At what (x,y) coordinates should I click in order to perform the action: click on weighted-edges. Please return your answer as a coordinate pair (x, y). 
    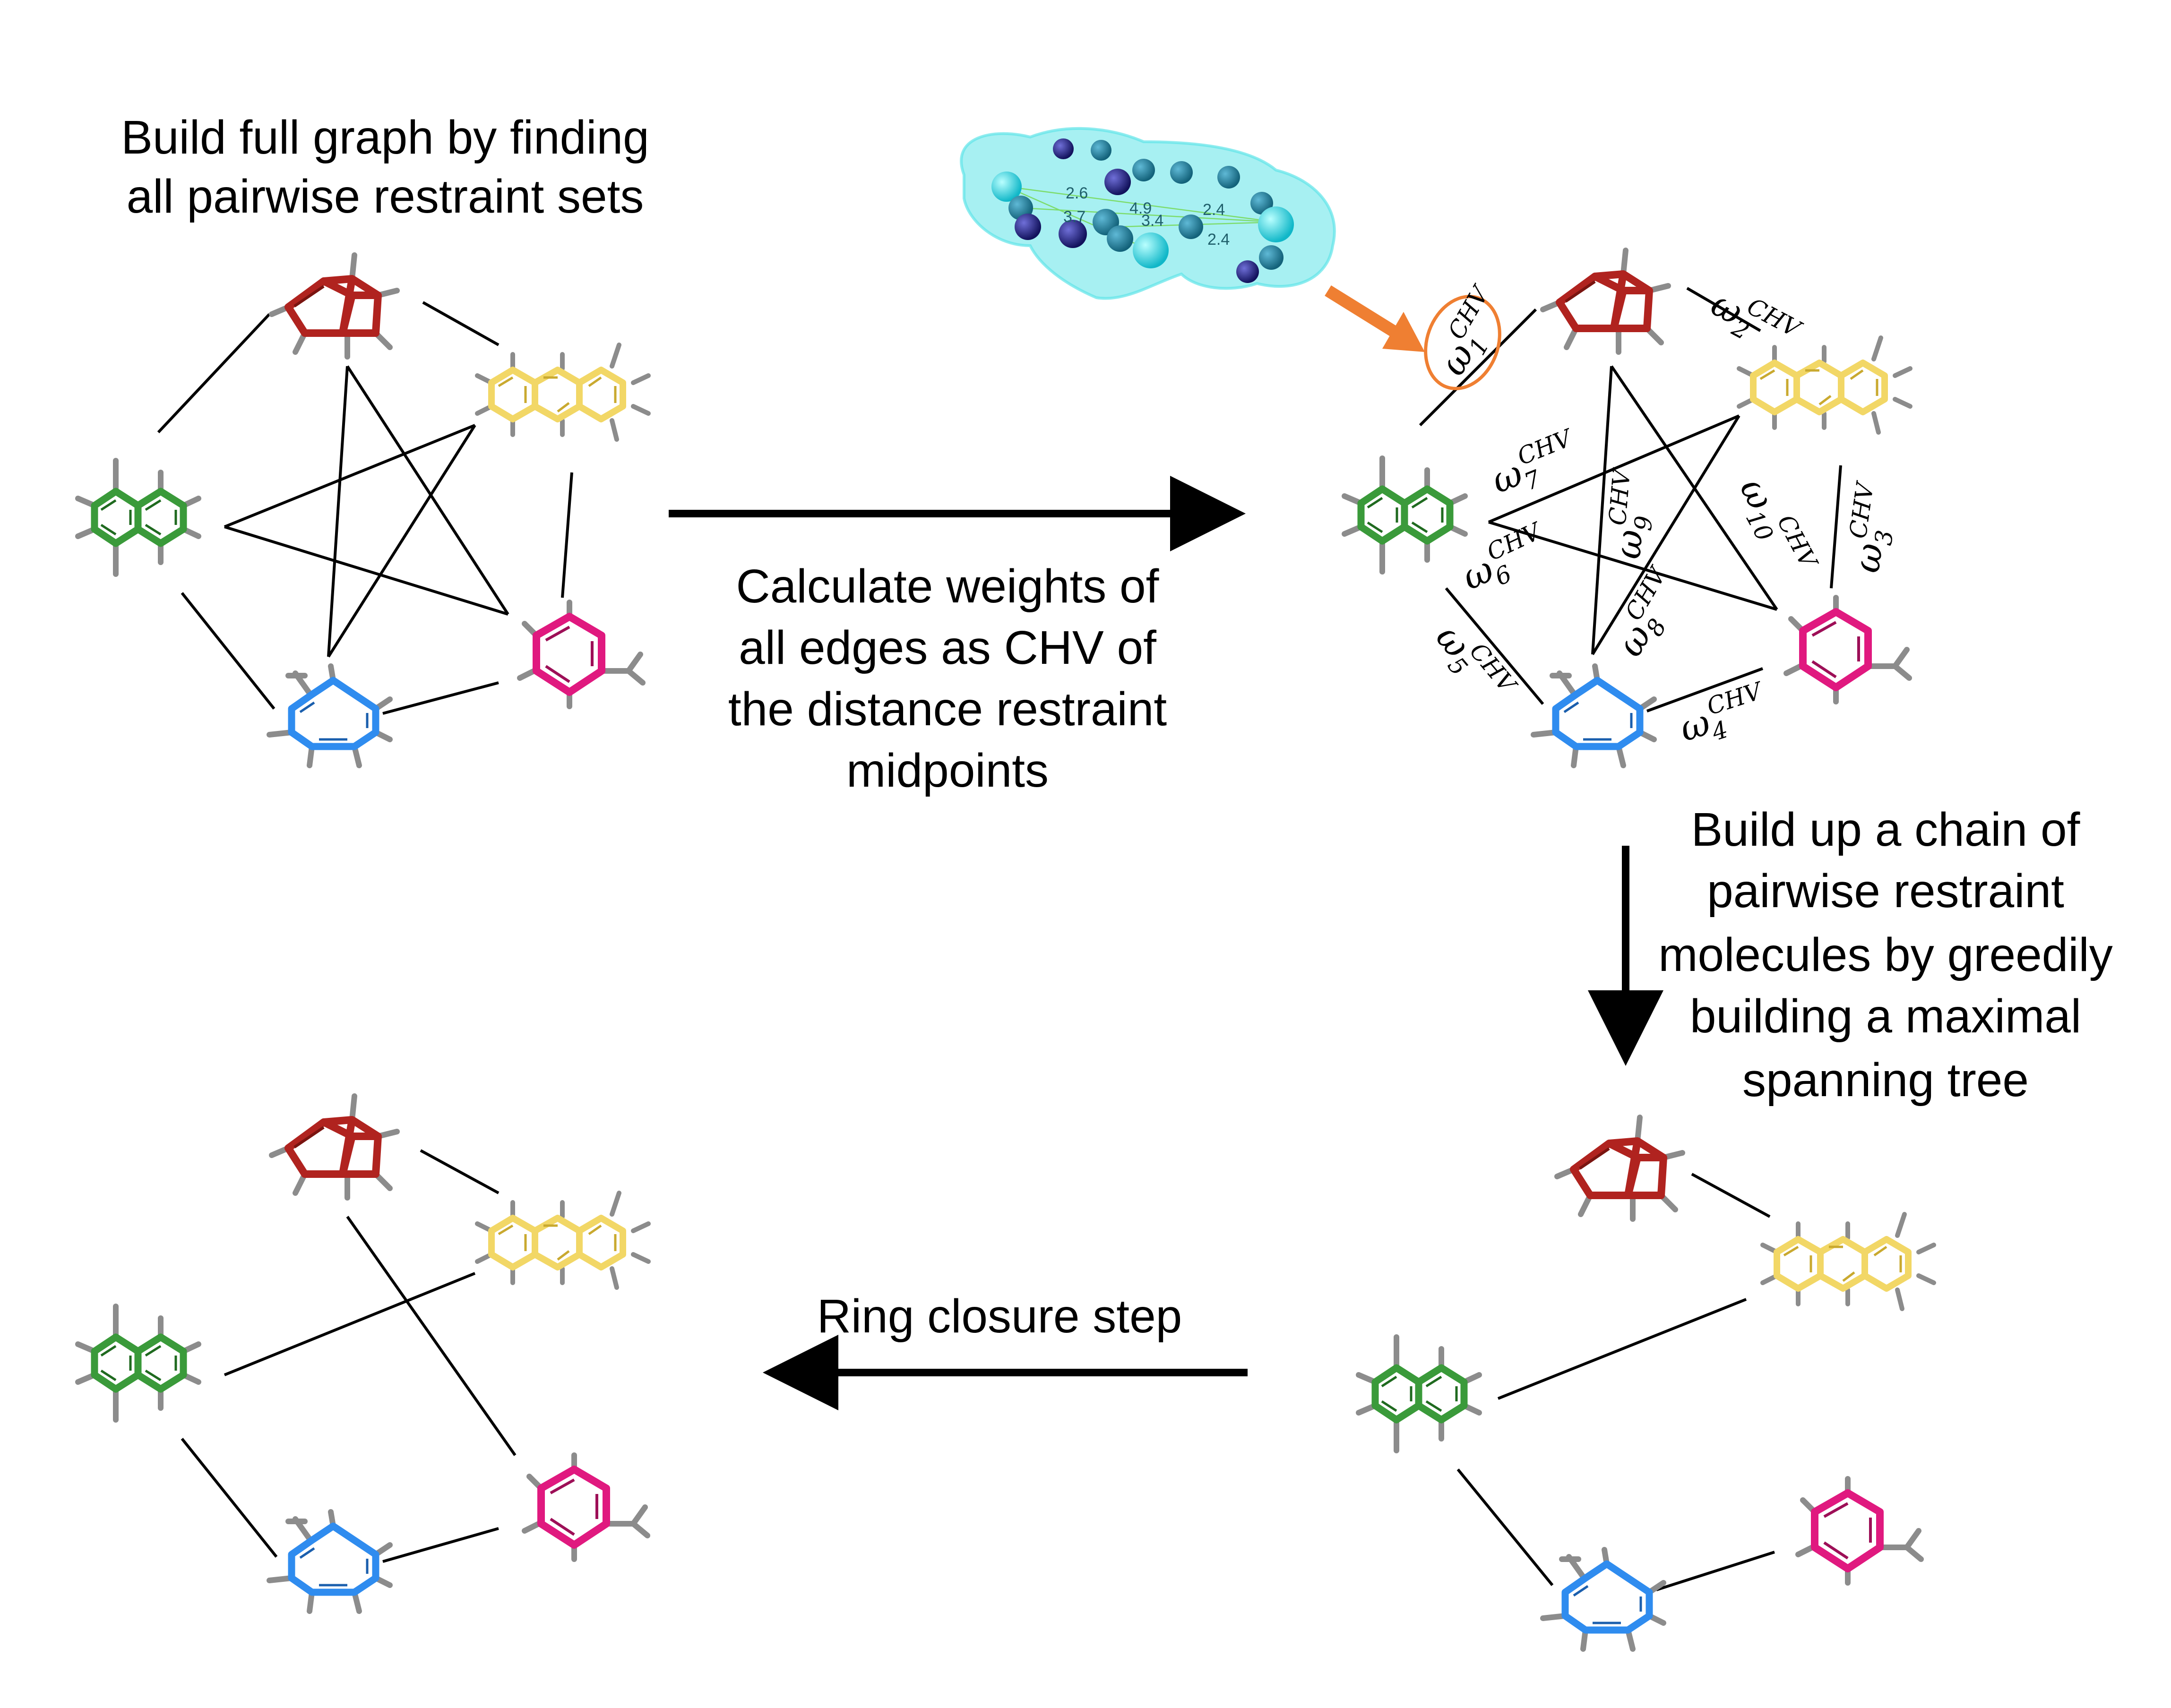
    Looking at the image, I should click on (1630, 499).